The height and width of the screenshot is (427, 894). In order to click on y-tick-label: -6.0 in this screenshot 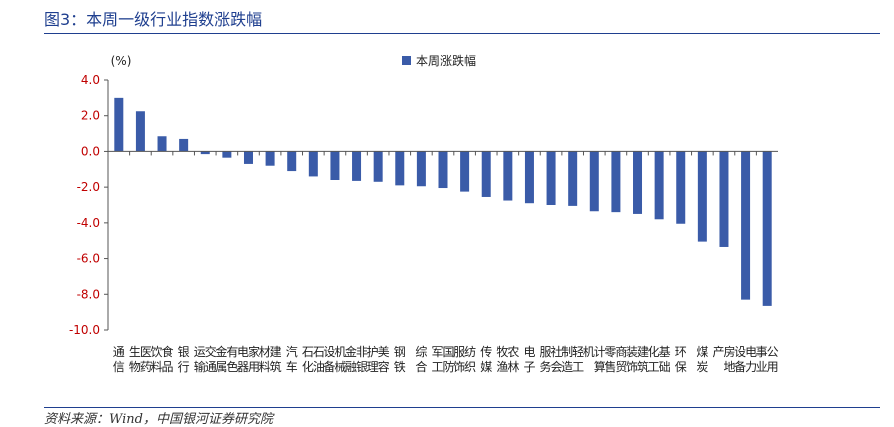, I will do `click(88, 259)`.